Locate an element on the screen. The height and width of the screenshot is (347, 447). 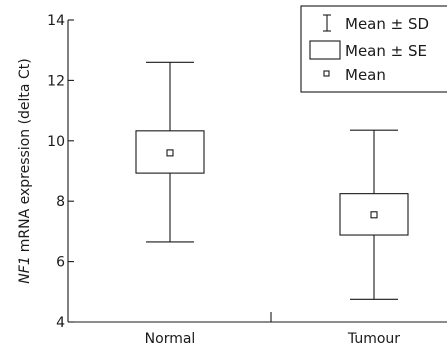
y-tick-label-14: 14 is located at coordinates (56, 21).